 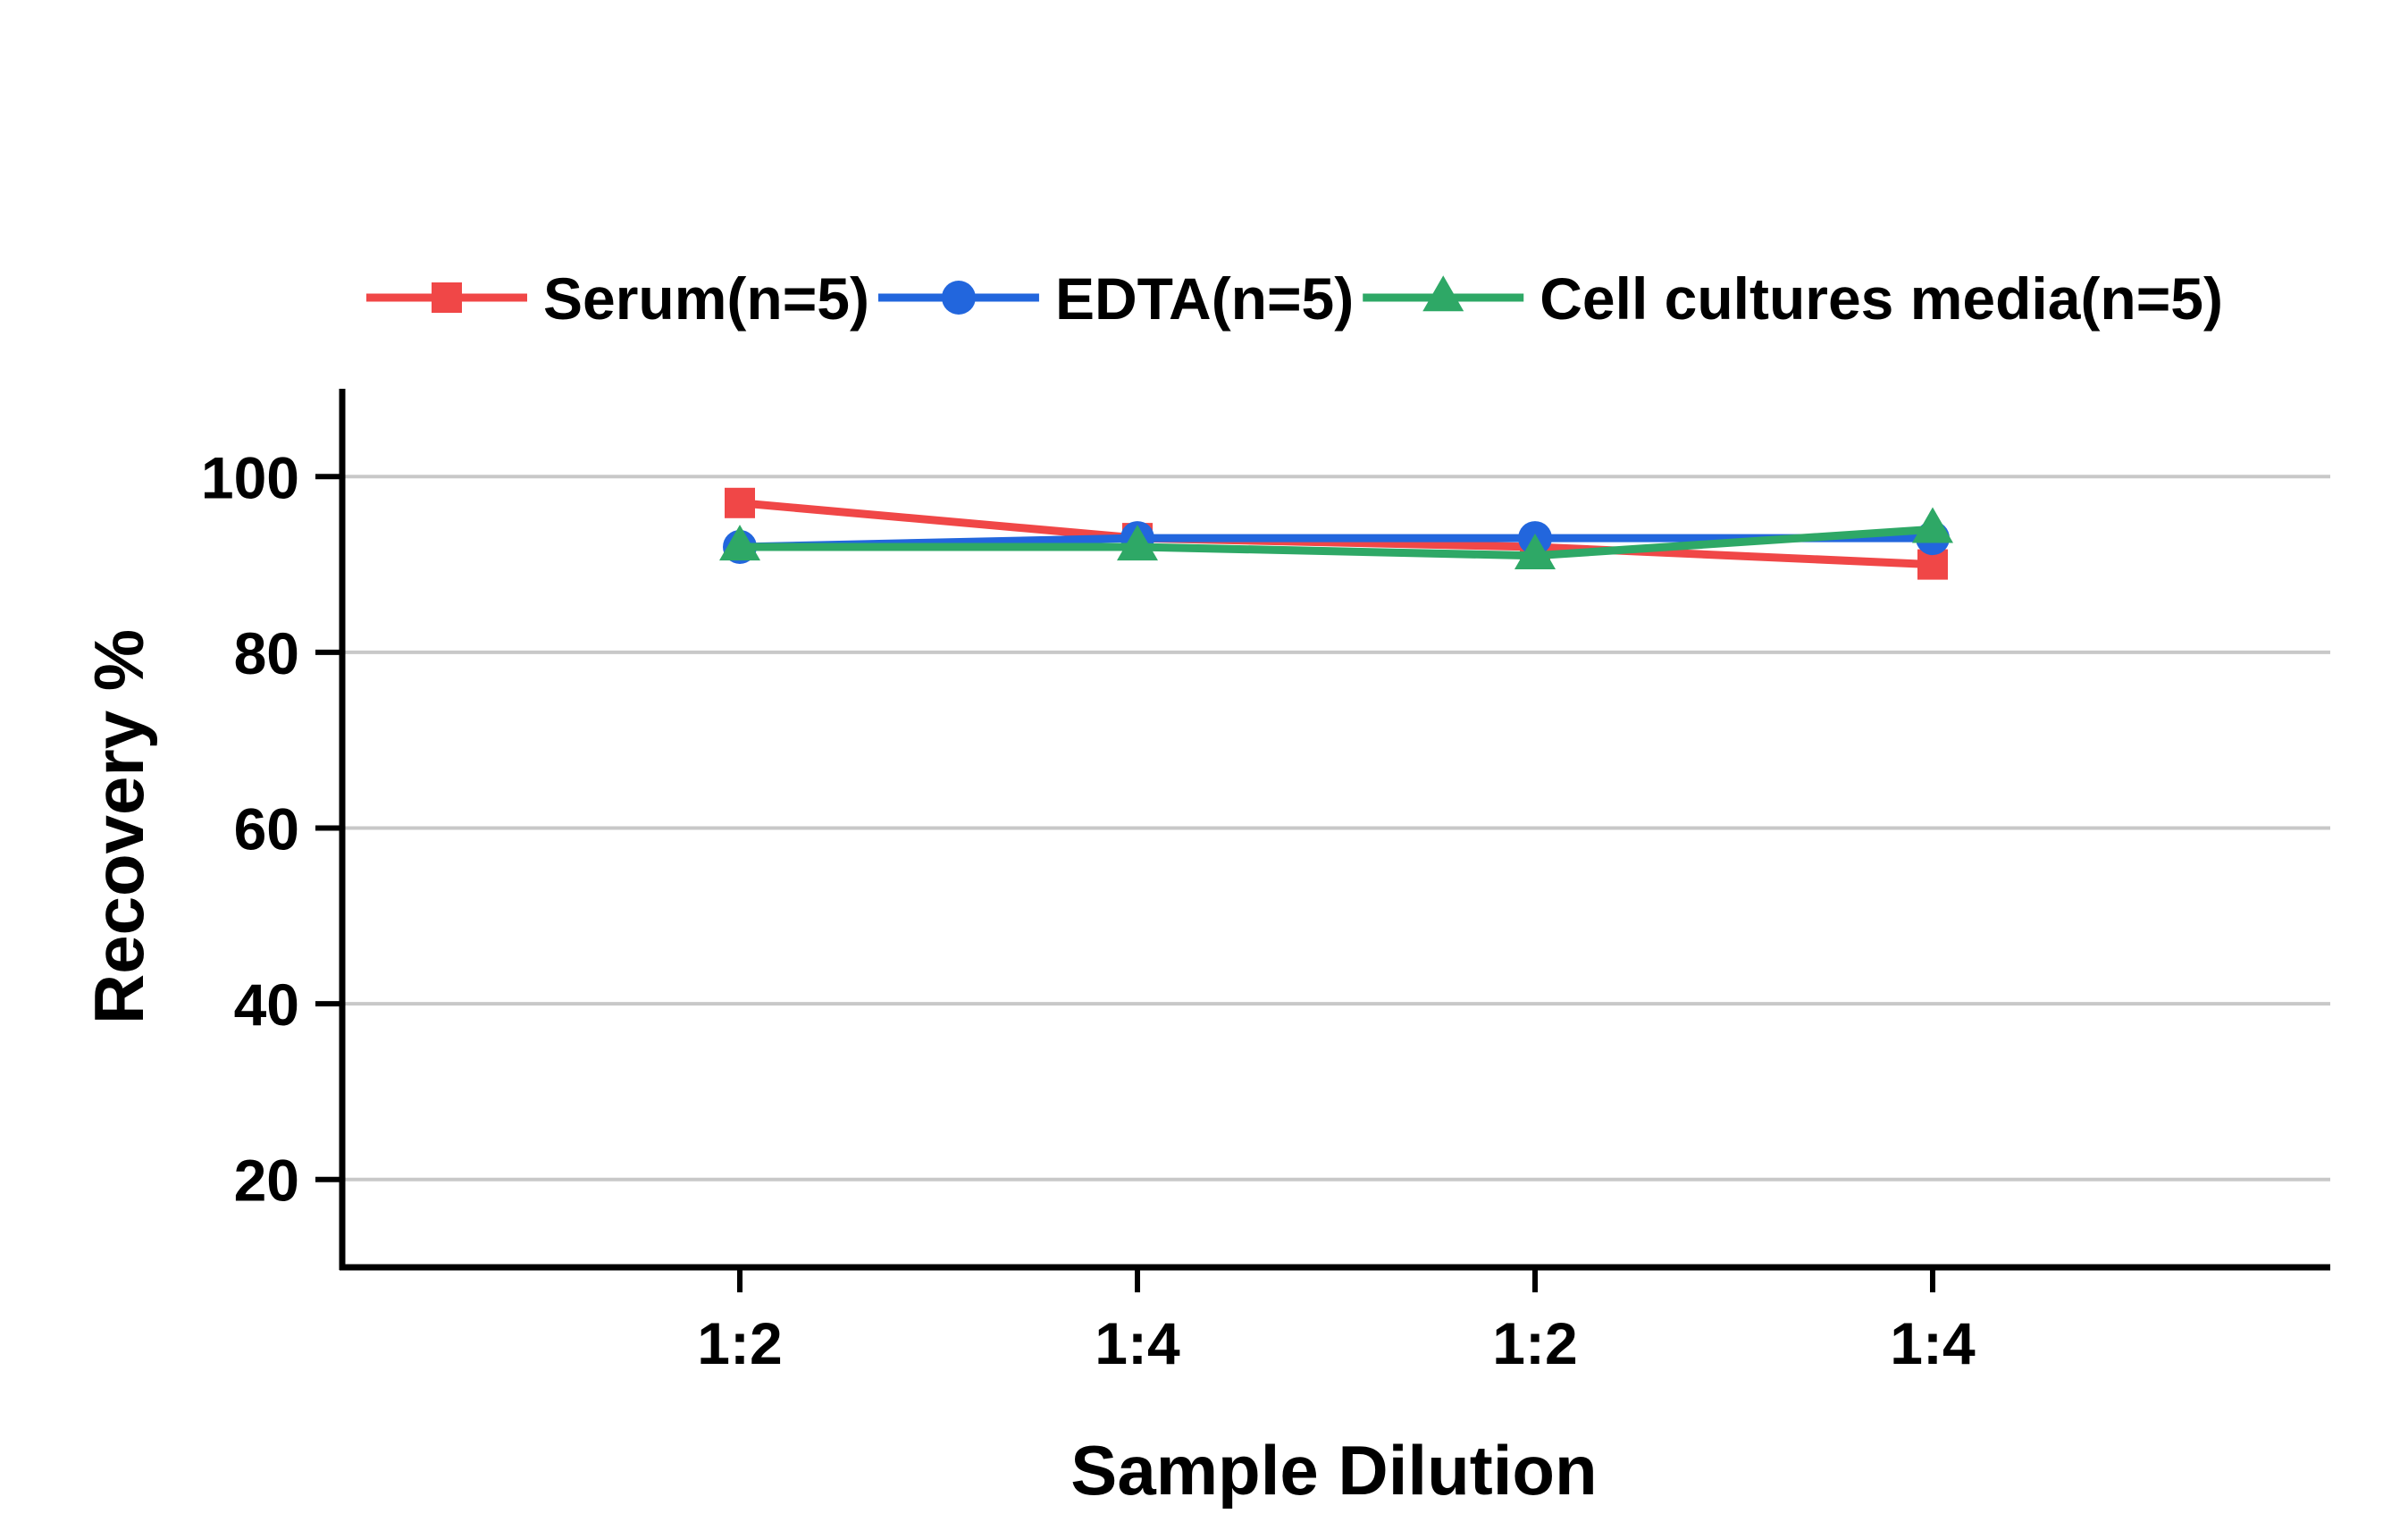 I want to click on legend-item: Cell cultures media(n=5), so click(x=1793, y=298).